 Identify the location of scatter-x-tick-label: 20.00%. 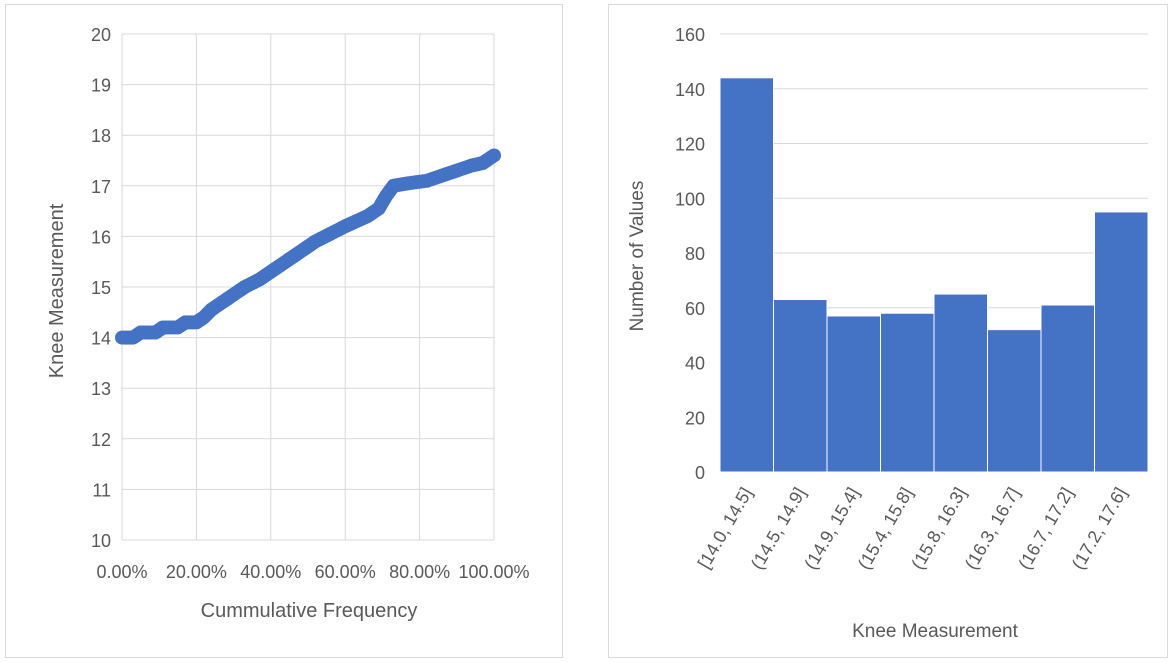
(196, 572).